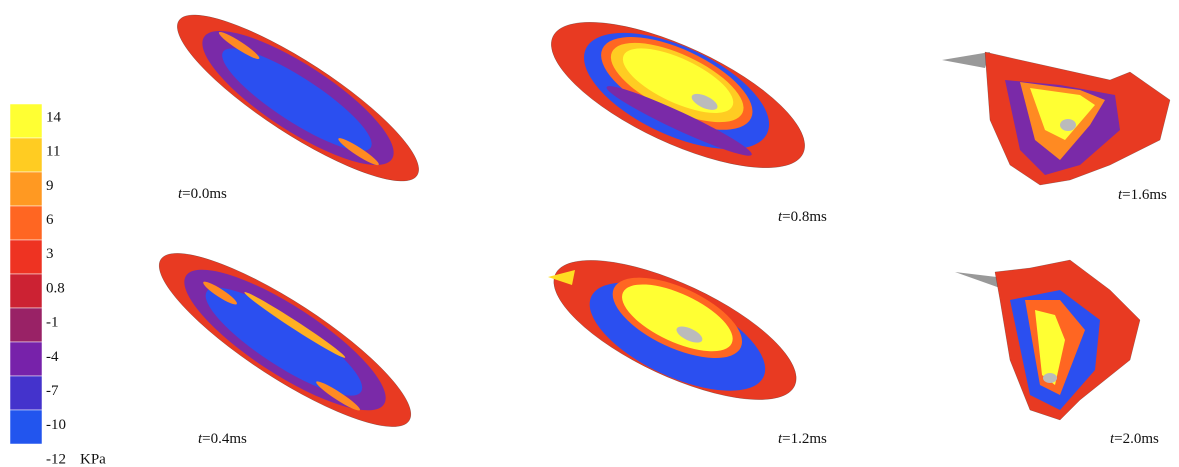 Image resolution: width=1179 pixels, height=467 pixels. Describe the element at coordinates (561, 277) in the screenshot. I see `shape-tip` at that location.